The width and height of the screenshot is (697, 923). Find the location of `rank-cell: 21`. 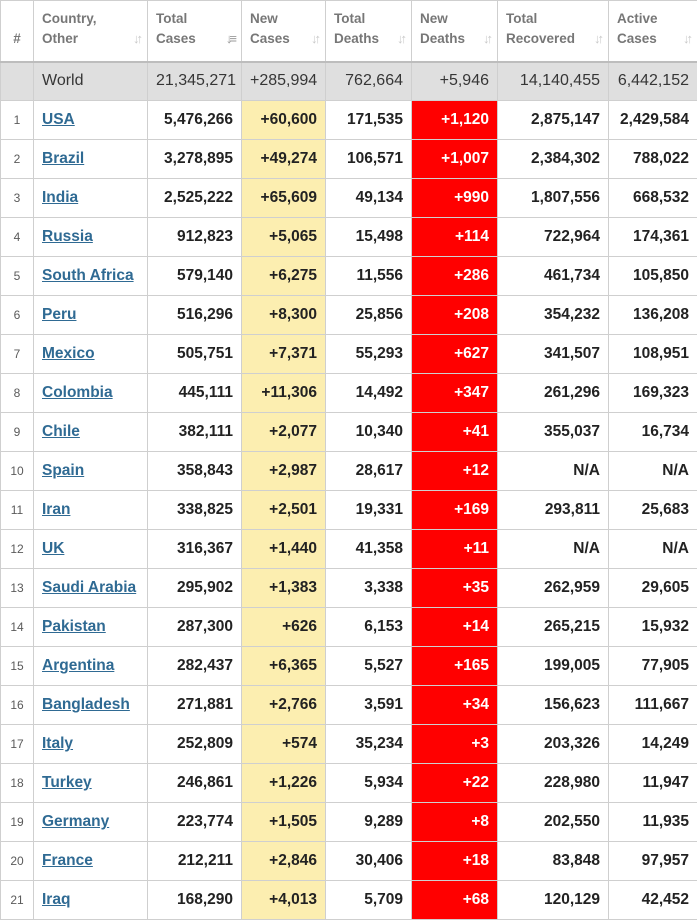

rank-cell: 21 is located at coordinates (17, 900).